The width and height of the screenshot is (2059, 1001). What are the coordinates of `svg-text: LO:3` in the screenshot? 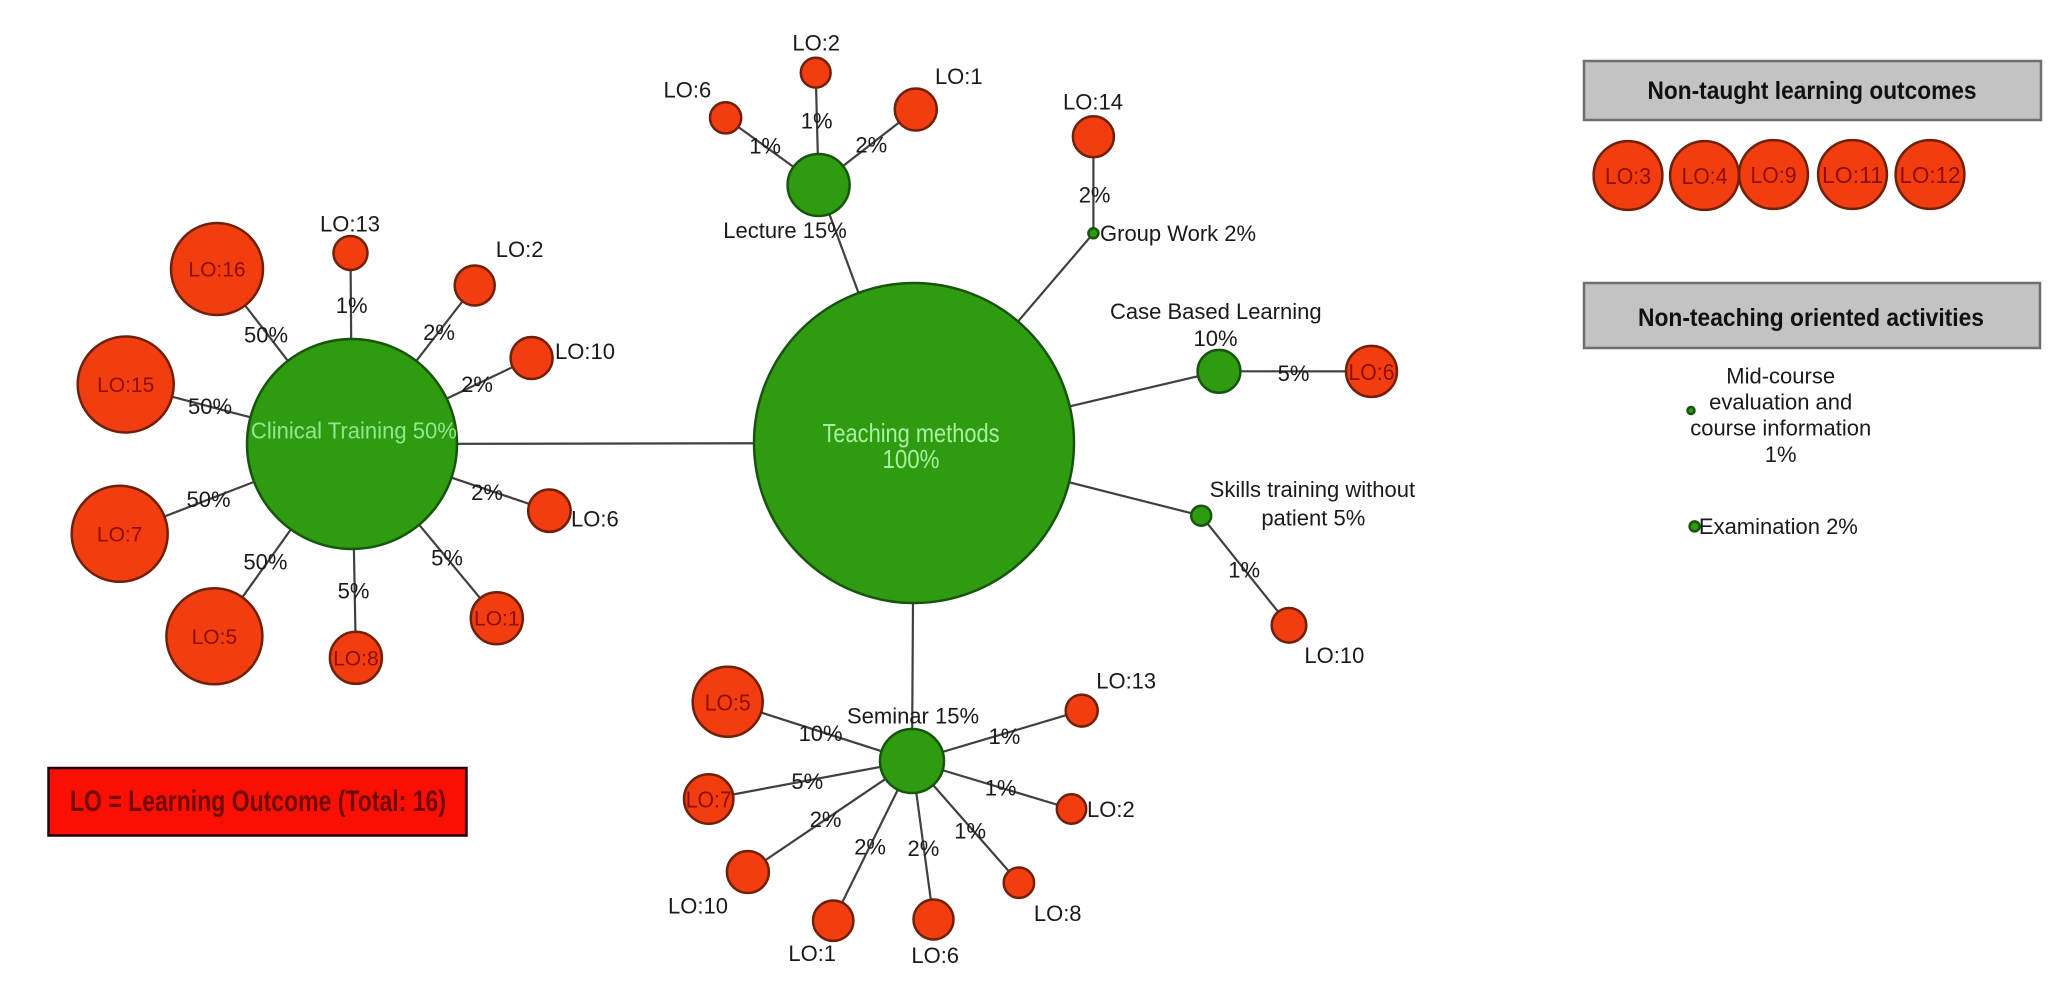 It's located at (1628, 176).